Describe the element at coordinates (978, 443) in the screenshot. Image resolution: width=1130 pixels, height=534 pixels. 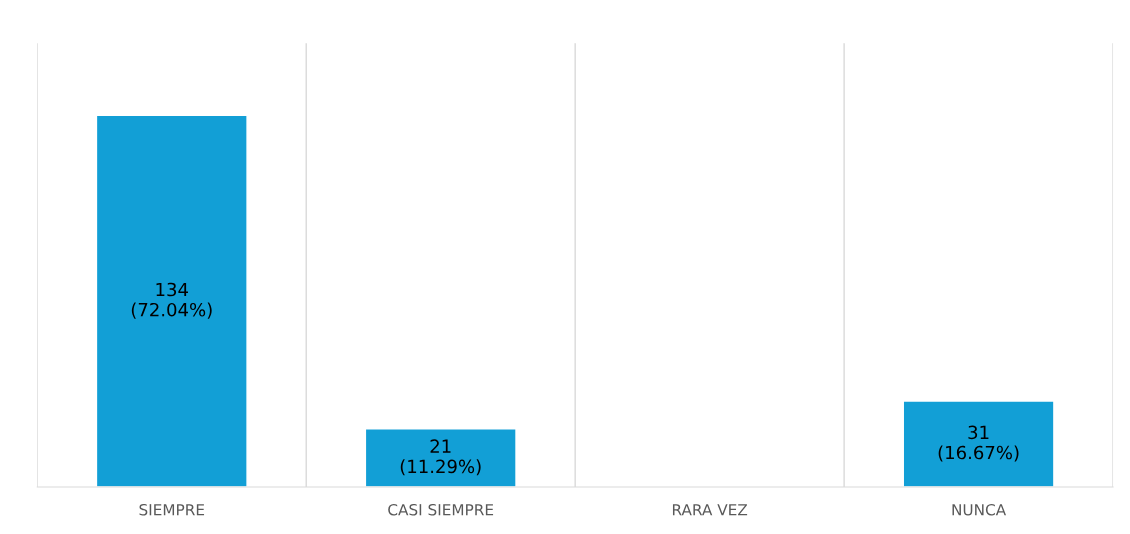
I see `data-label: 31 (16.67%)` at that location.